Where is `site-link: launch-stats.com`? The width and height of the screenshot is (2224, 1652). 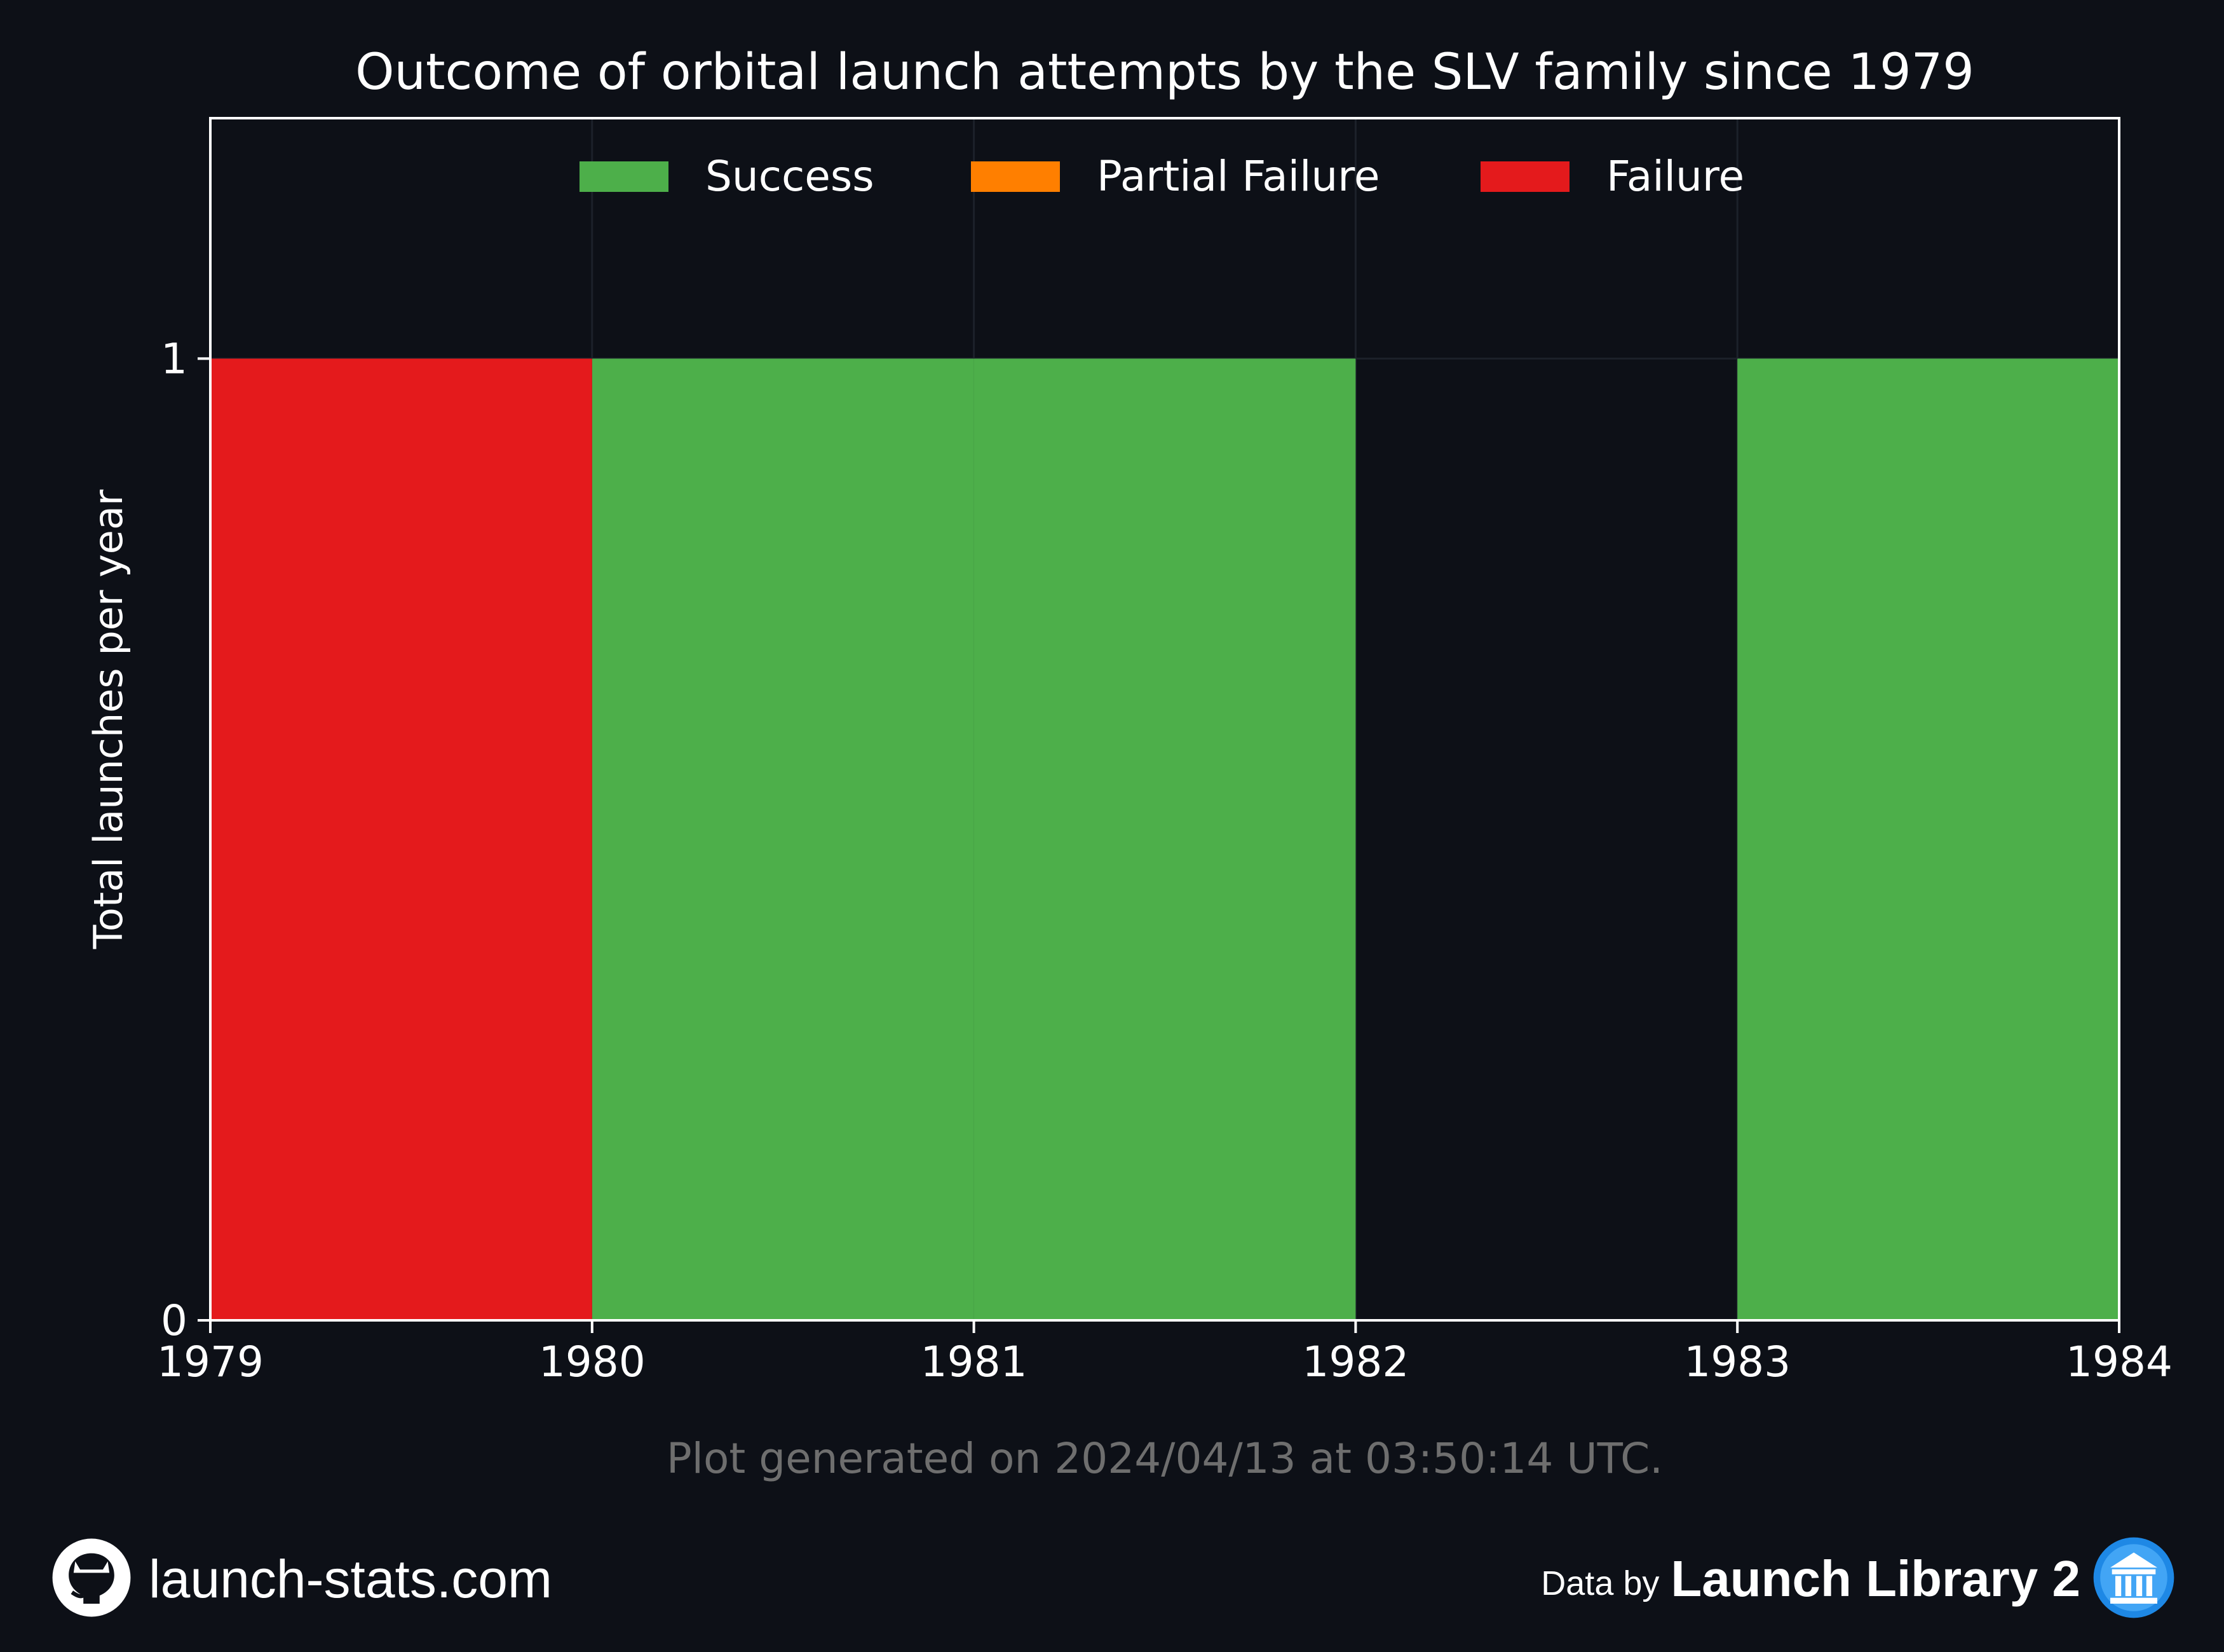 site-link: launch-stats.com is located at coordinates (351, 1579).